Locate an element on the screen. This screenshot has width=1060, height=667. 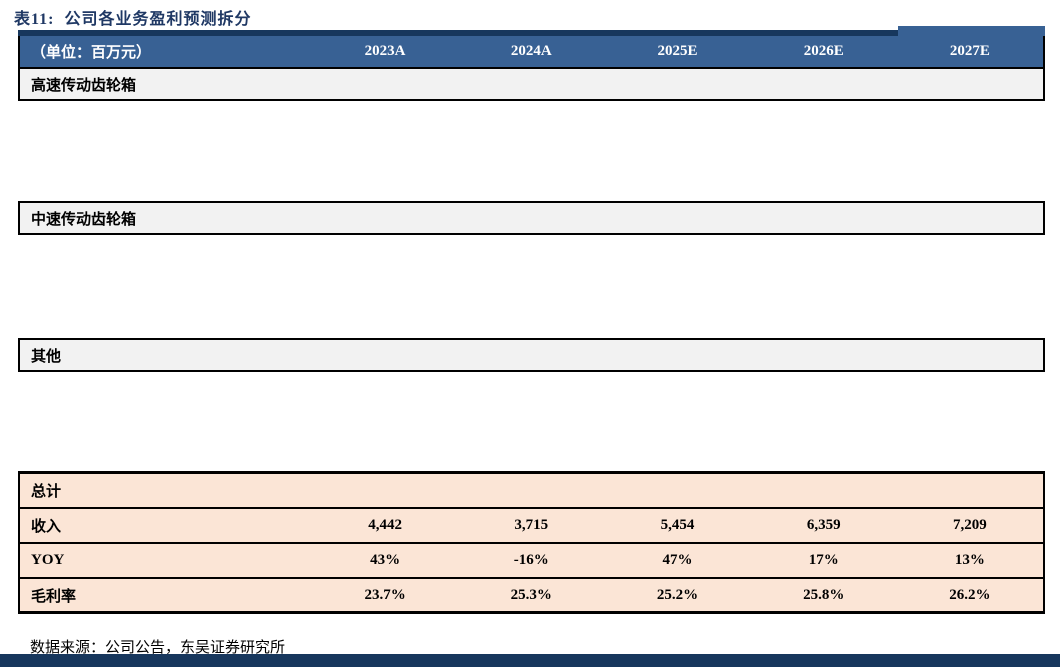
revenue-2027e: 7,209 is located at coordinates (970, 525).